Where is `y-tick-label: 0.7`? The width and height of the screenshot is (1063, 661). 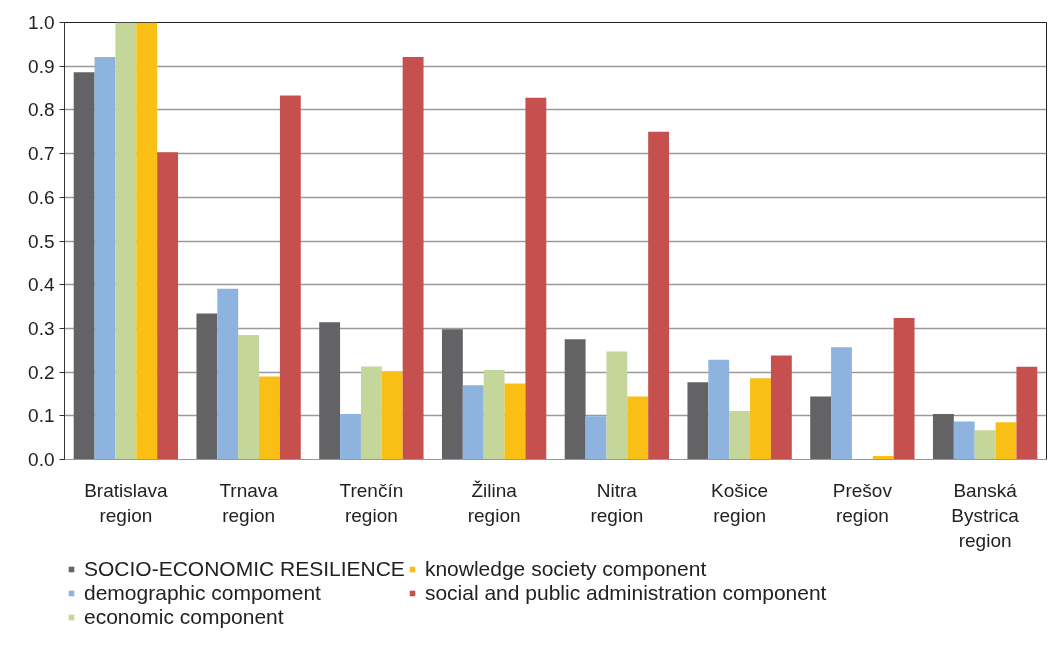
y-tick-label: 0.7 is located at coordinates (41, 154).